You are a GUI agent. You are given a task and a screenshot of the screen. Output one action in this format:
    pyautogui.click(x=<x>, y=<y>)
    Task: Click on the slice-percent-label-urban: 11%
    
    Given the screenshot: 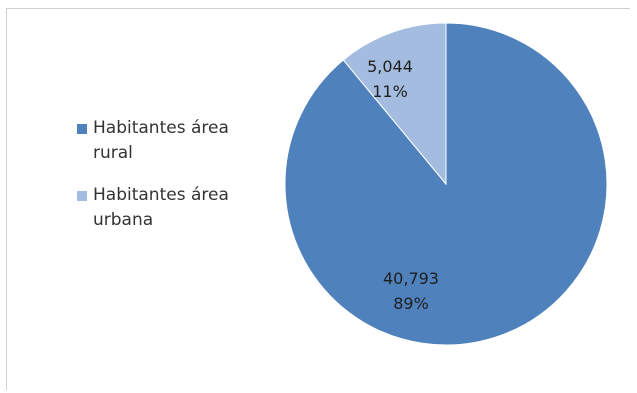 What is the action you would take?
    pyautogui.click(x=390, y=91)
    